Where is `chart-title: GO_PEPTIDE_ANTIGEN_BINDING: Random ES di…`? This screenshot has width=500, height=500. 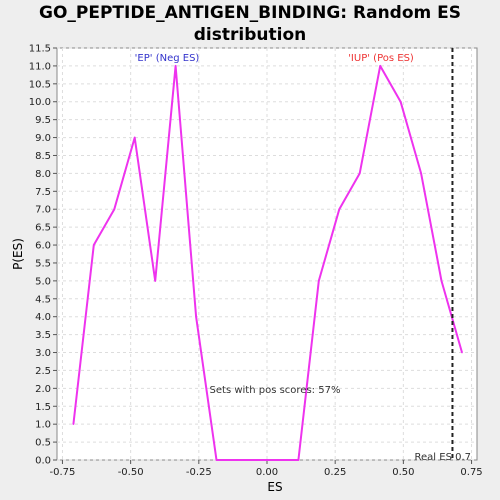 chart-title: GO_PEPTIDE_ANTIGEN_BINDING: Random ES di… is located at coordinates (250, 24).